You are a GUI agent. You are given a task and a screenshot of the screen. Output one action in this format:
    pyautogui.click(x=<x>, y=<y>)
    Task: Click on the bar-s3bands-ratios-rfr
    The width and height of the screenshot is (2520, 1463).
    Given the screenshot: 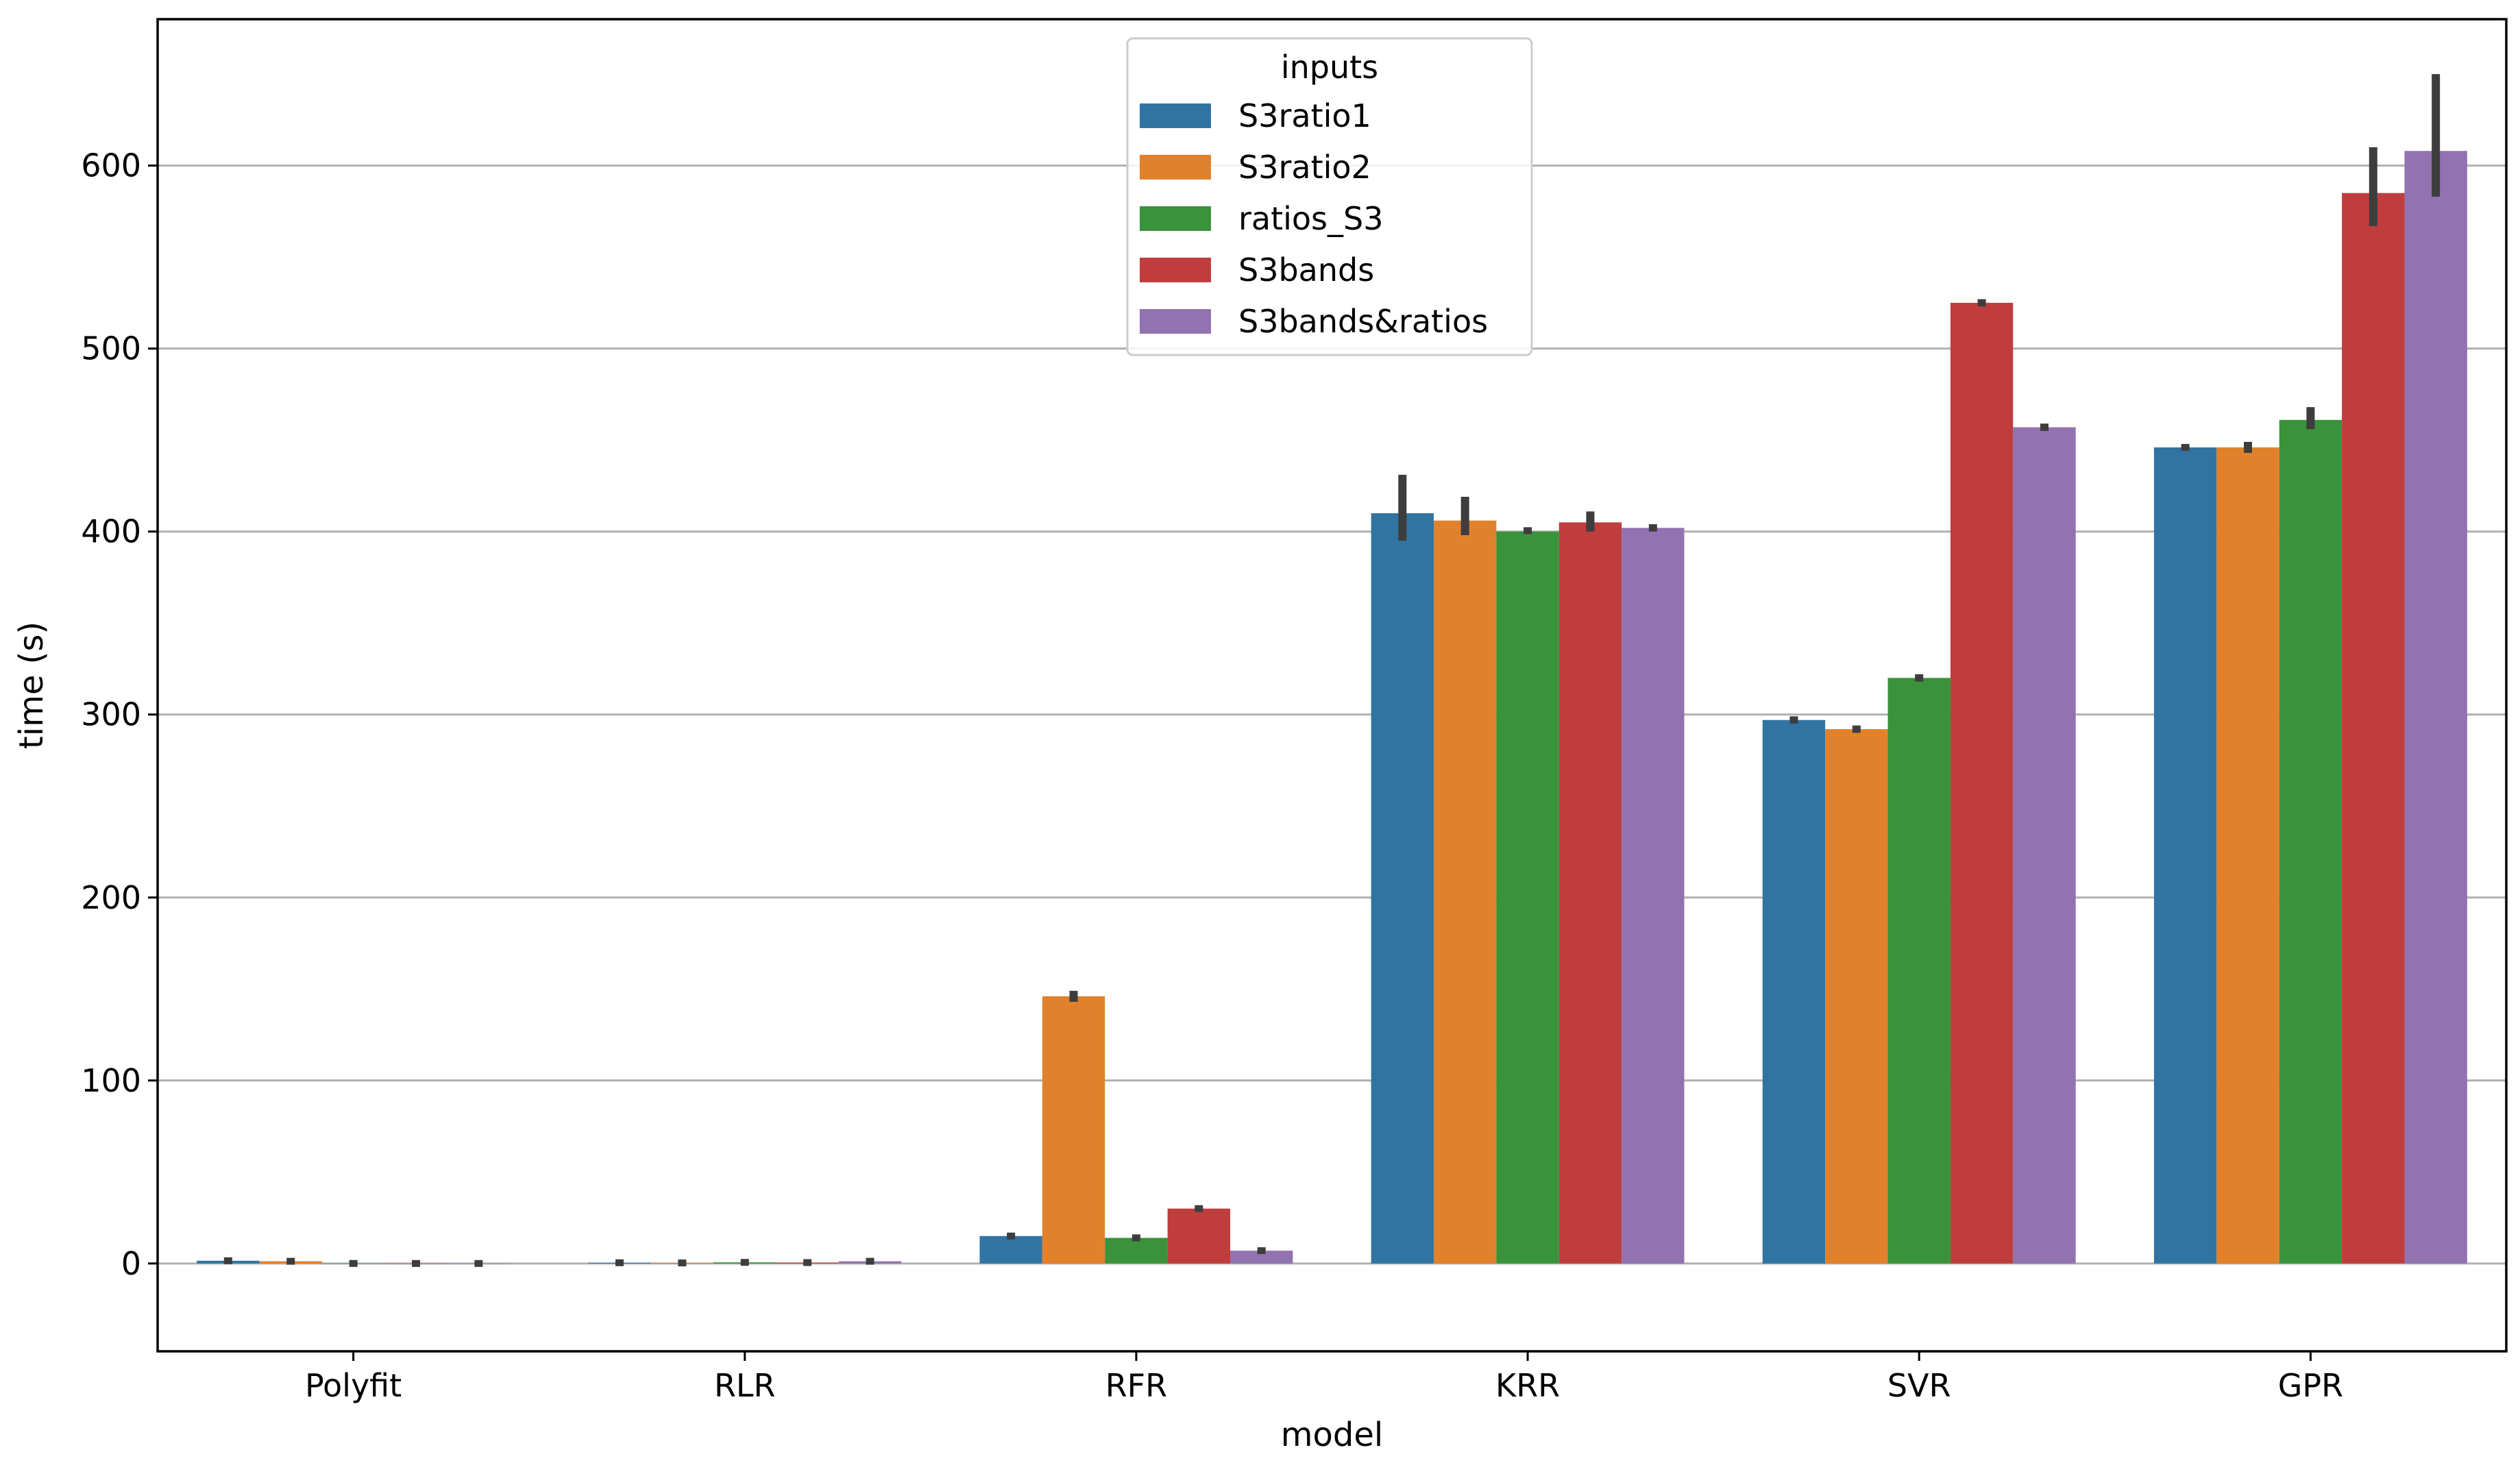 What is the action you would take?
    pyautogui.click(x=1261, y=1257)
    